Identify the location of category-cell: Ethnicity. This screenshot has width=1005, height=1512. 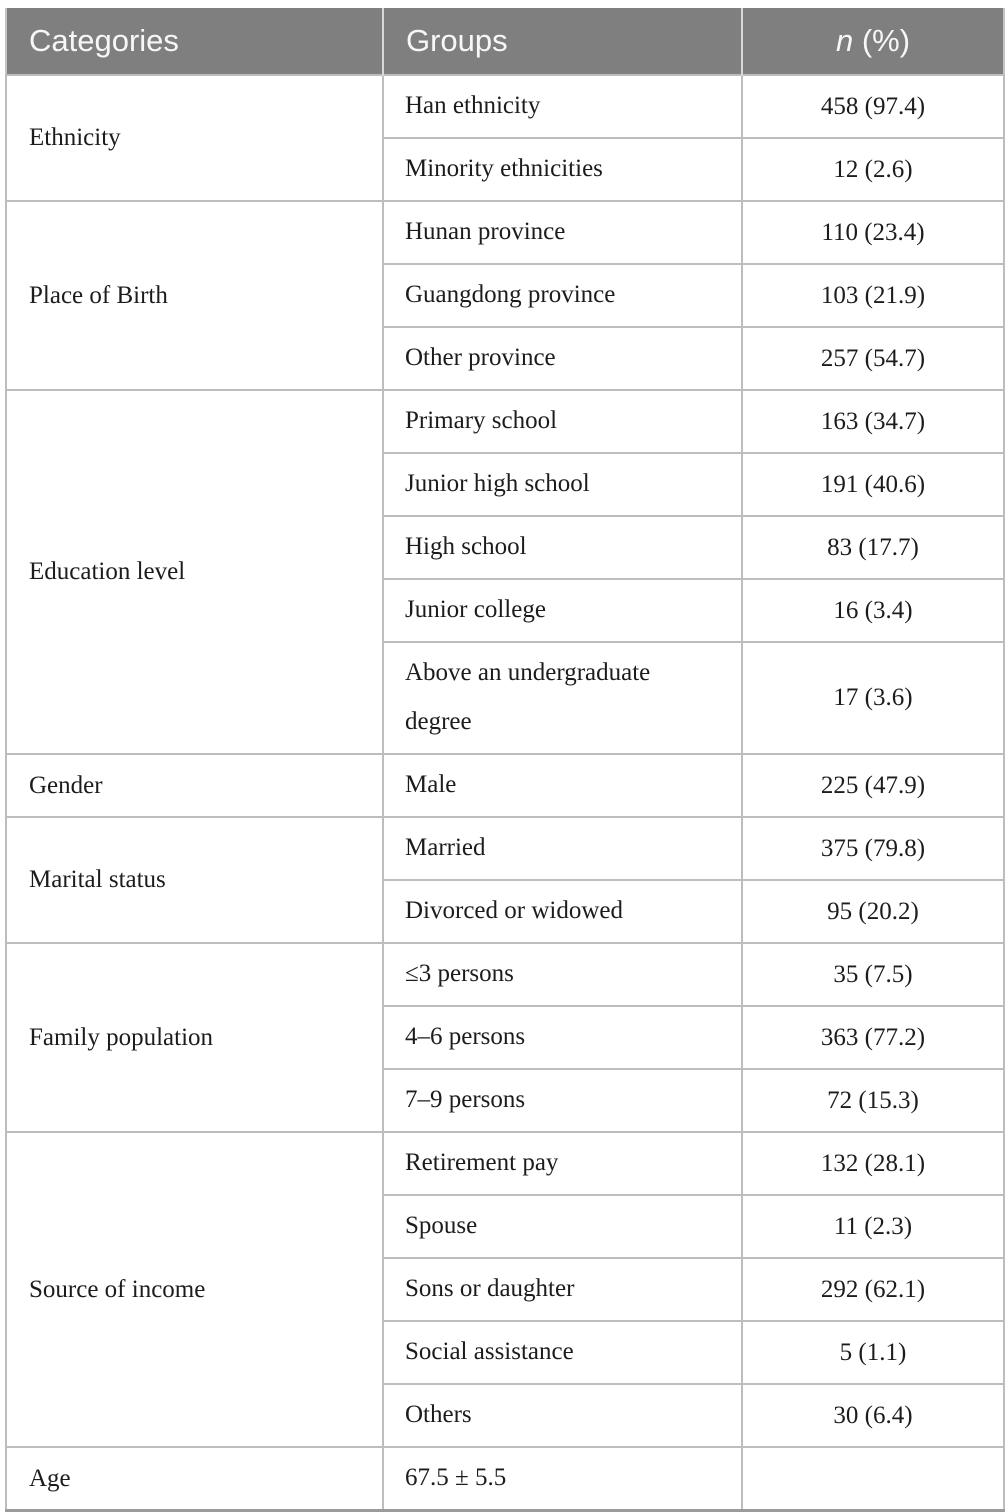
(194, 138).